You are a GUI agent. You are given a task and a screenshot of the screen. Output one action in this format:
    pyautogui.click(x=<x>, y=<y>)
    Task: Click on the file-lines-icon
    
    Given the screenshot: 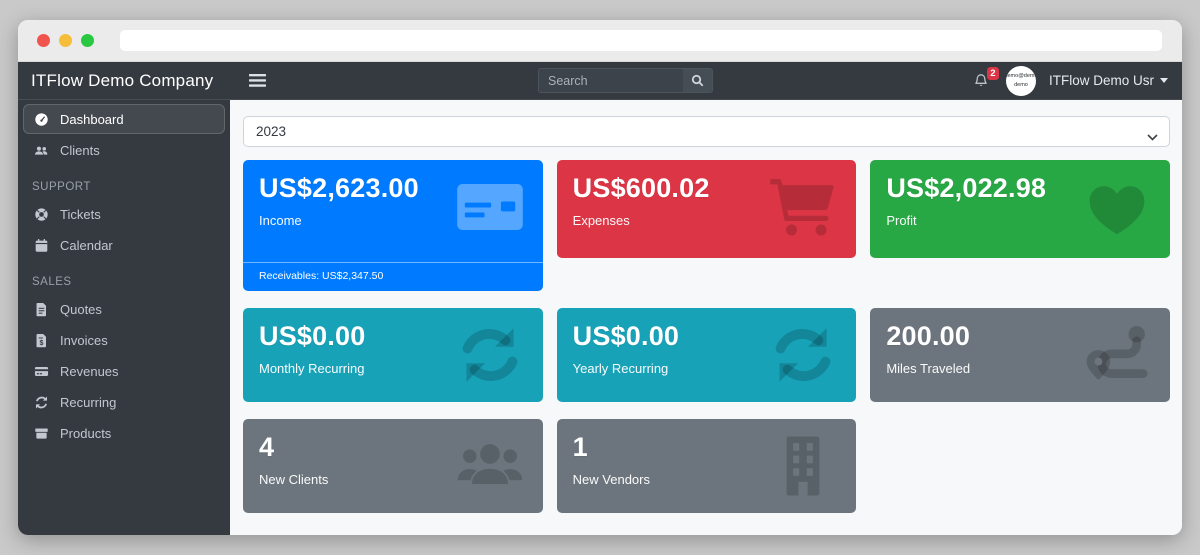 What is the action you would take?
    pyautogui.click(x=41, y=309)
    